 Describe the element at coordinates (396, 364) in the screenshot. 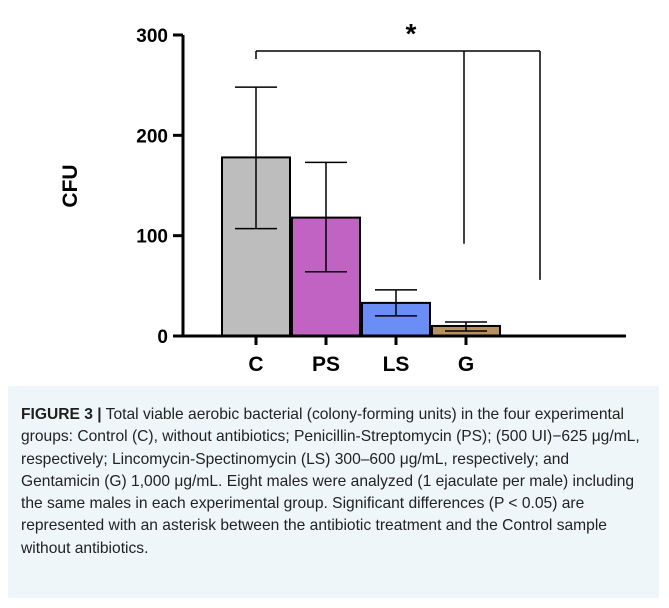

I see `x-tick-label-ls: LS` at that location.